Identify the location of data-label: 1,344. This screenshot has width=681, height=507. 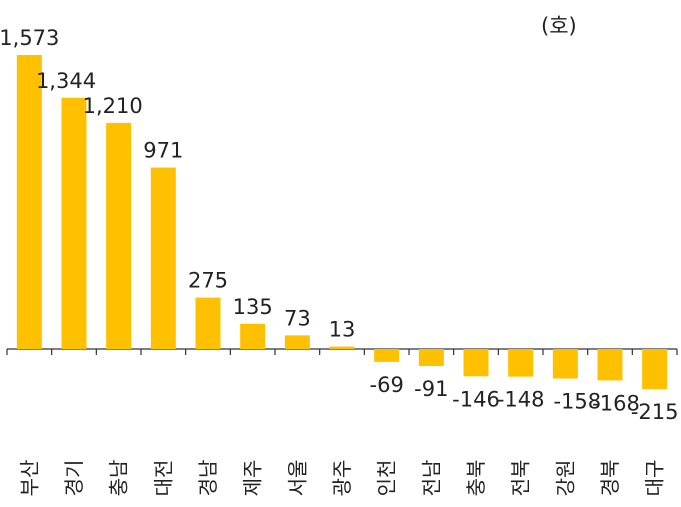
(66, 81).